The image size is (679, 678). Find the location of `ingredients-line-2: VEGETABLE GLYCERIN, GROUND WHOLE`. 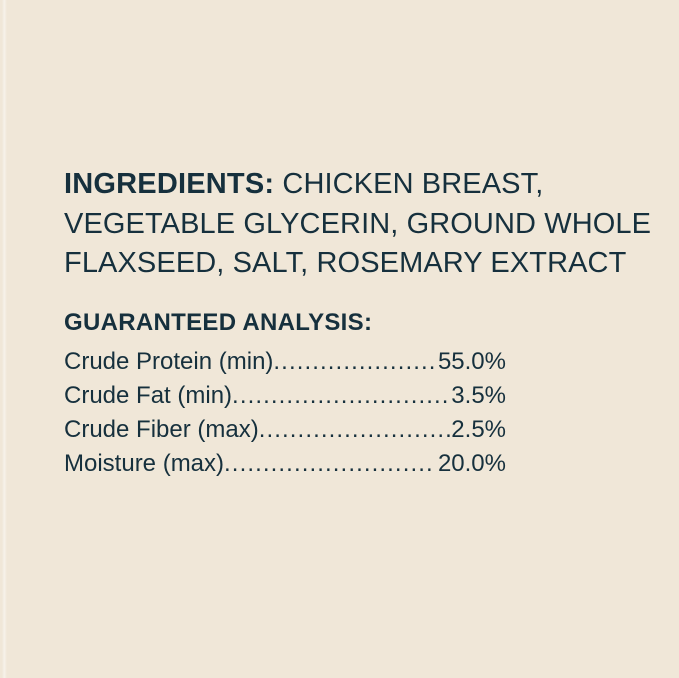

ingredients-line-2: VEGETABLE GLYCERIN, GROUND WHOLE is located at coordinates (358, 223).